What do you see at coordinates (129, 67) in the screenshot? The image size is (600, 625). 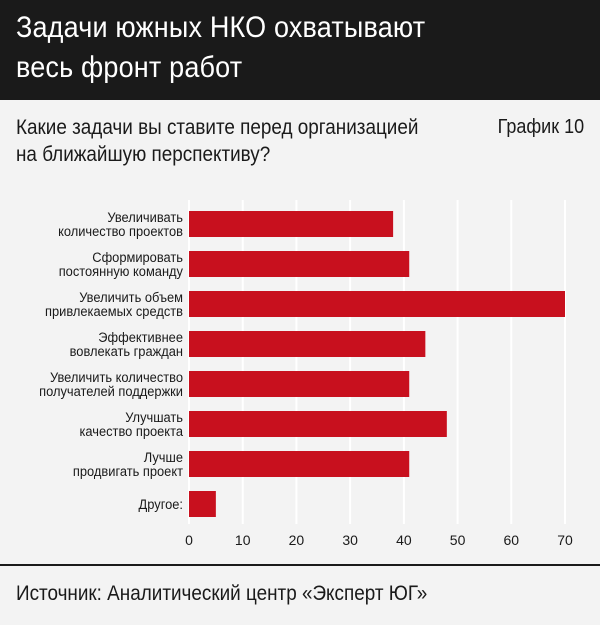 I see `page-title-line-2: весь фронт работ` at bounding box center [129, 67].